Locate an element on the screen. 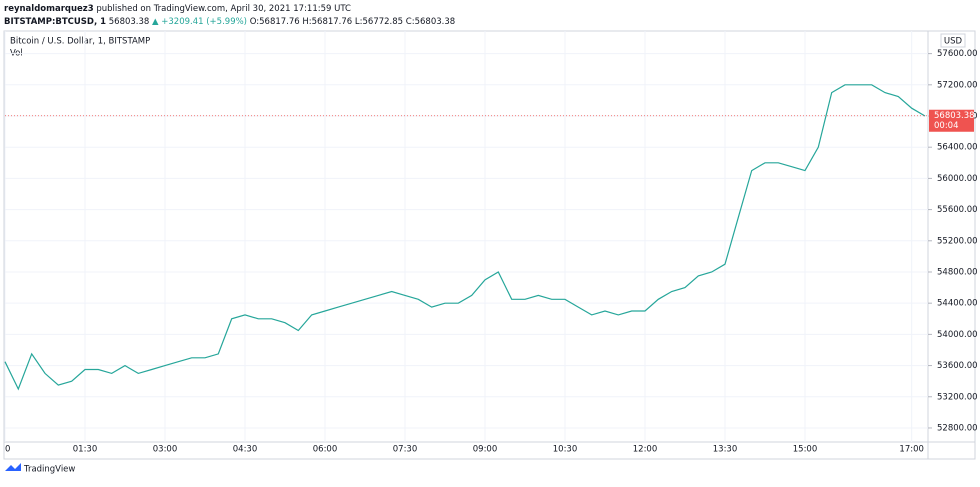 This screenshot has width=980, height=487. change: ▲ +3209.41 (+5.99%) is located at coordinates (199, 22).